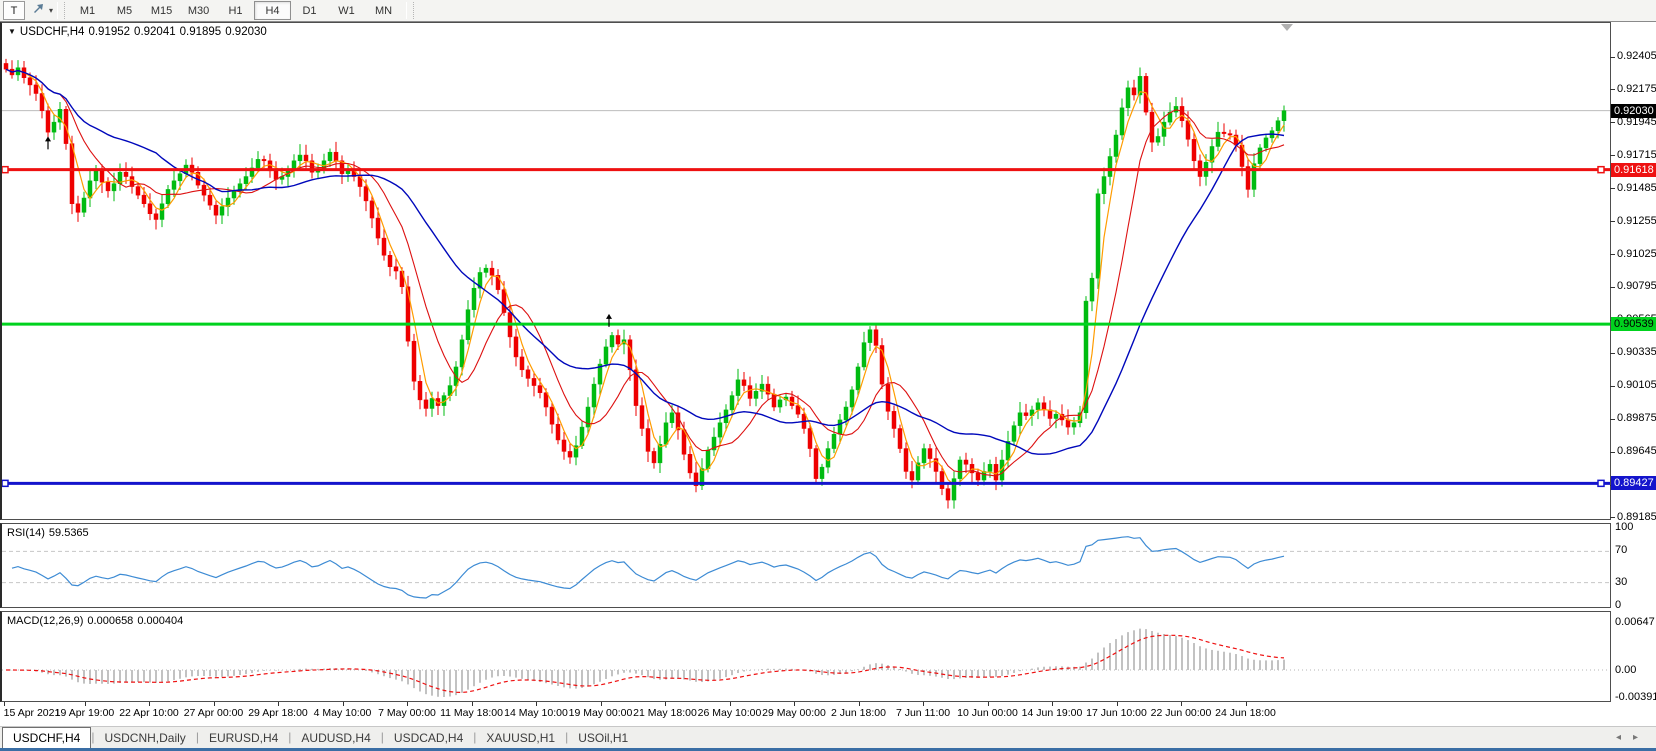  What do you see at coordinates (145, 737) in the screenshot?
I see `chart-tab-usdcnh-daily: USDCNH,Daily` at bounding box center [145, 737].